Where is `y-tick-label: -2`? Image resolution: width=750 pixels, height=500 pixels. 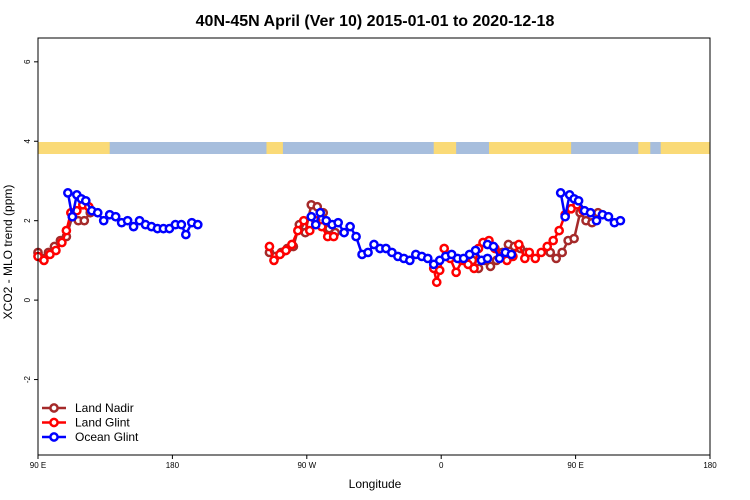 y-tick-label: -2 is located at coordinates (27, 379).